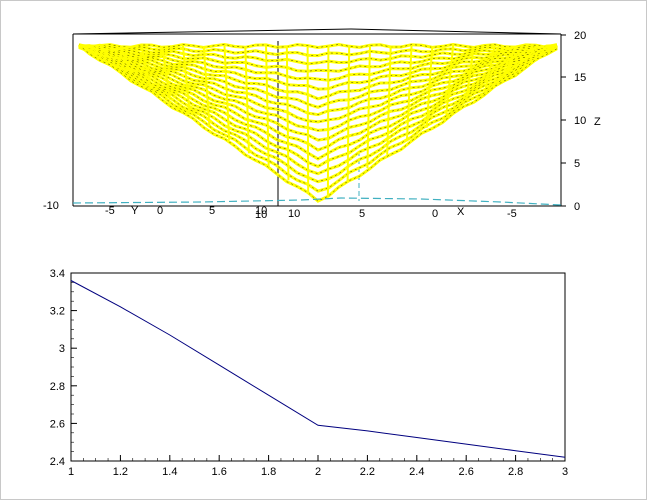 This screenshot has width=647, height=500. What do you see at coordinates (466, 472) in the screenshot?
I see `x-tick-label: 2.6` at bounding box center [466, 472].